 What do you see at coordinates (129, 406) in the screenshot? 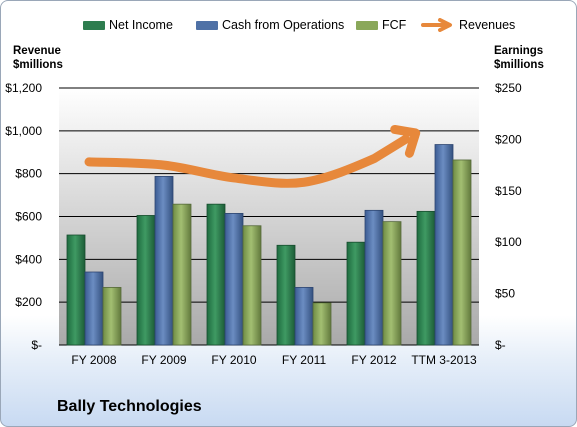
I see `company-name: Bally Technologies` at bounding box center [129, 406].